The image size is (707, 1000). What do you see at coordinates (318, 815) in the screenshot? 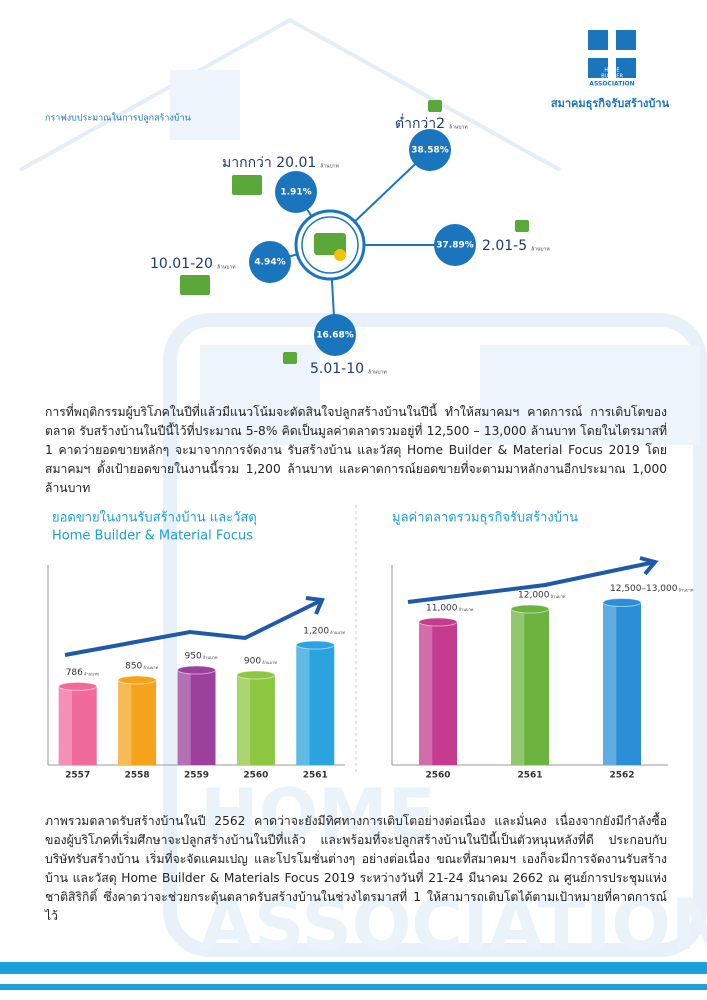
I see `svg-text: HOME` at bounding box center [318, 815].